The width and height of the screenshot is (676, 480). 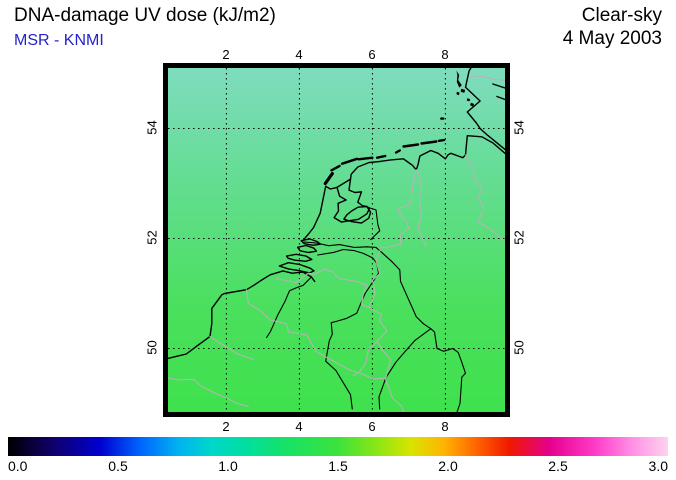 What do you see at coordinates (296, 268) in the screenshot?
I see `island-walcheren` at bounding box center [296, 268].